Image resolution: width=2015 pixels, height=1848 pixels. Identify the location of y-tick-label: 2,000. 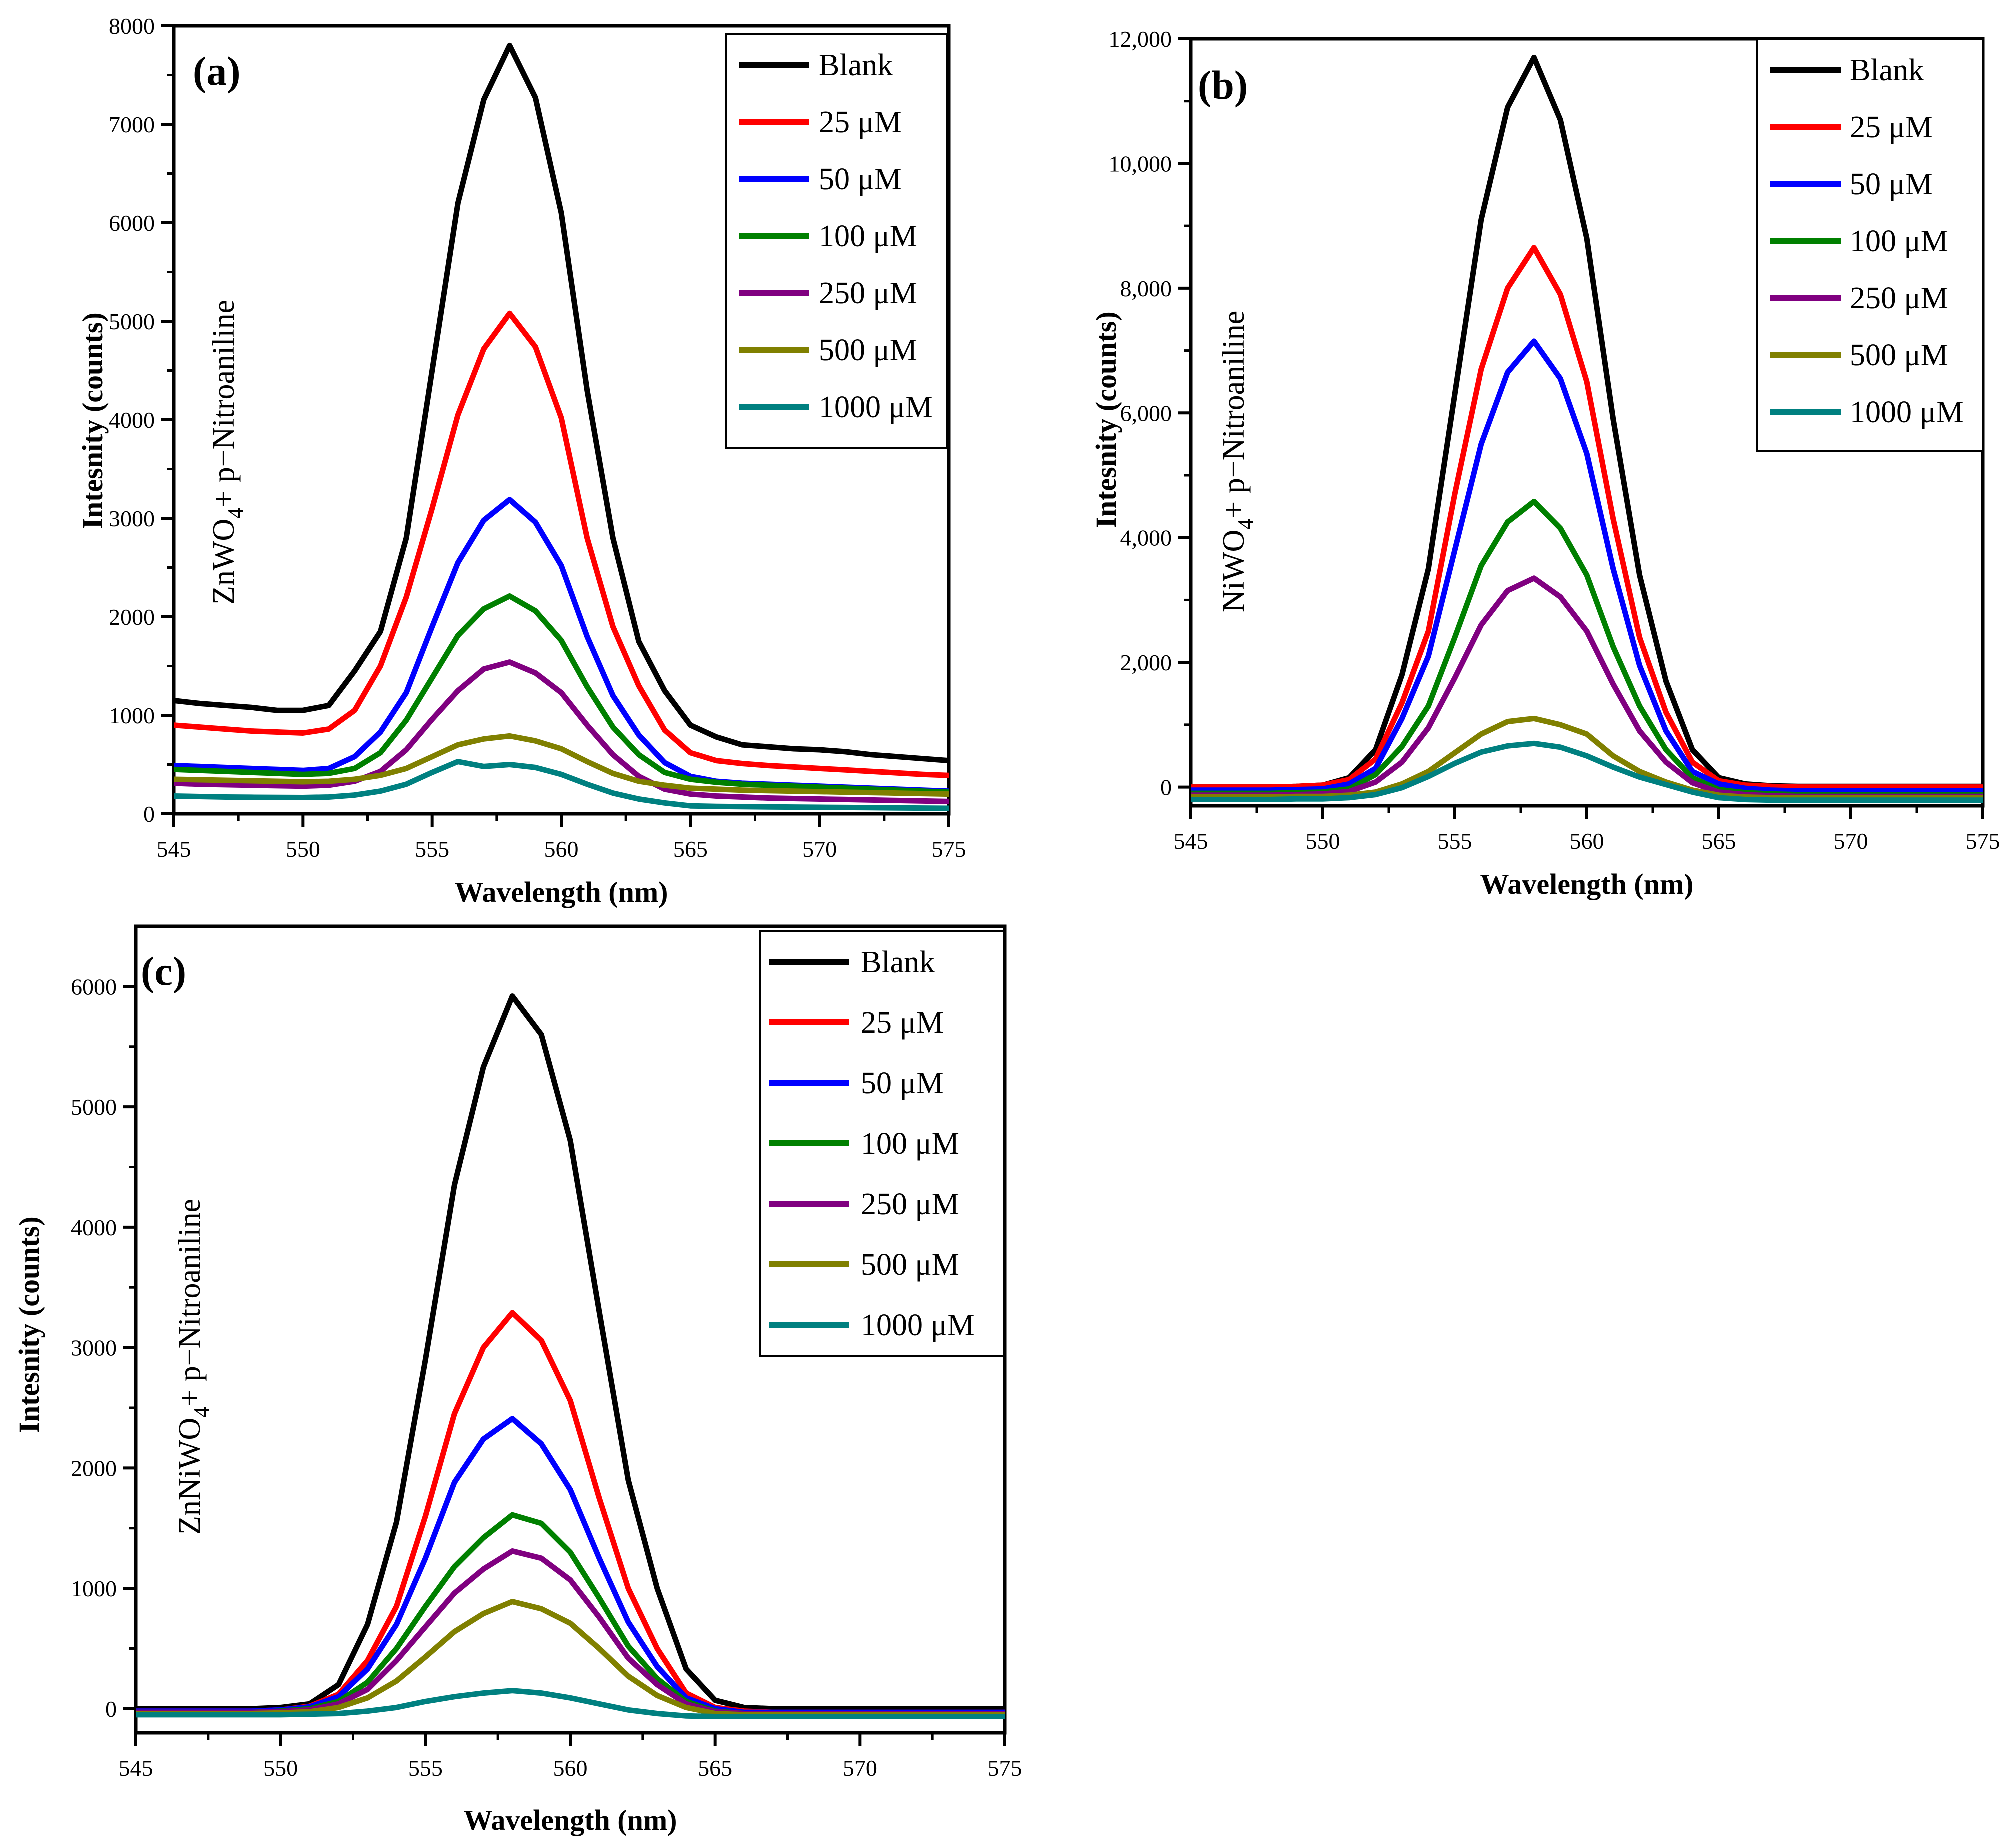
(1146, 663).